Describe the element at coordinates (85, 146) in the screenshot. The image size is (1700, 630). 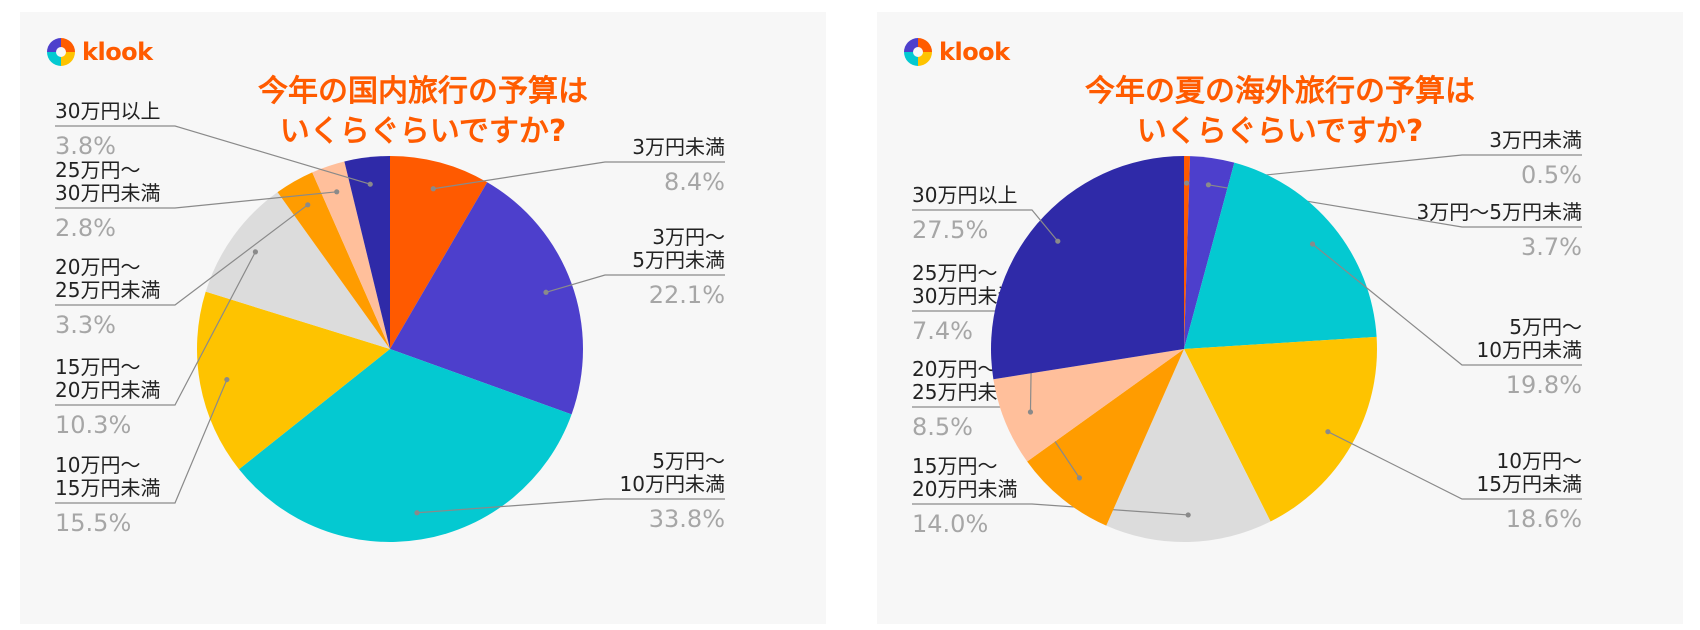
I see `slice-percent: 3.8%` at that location.